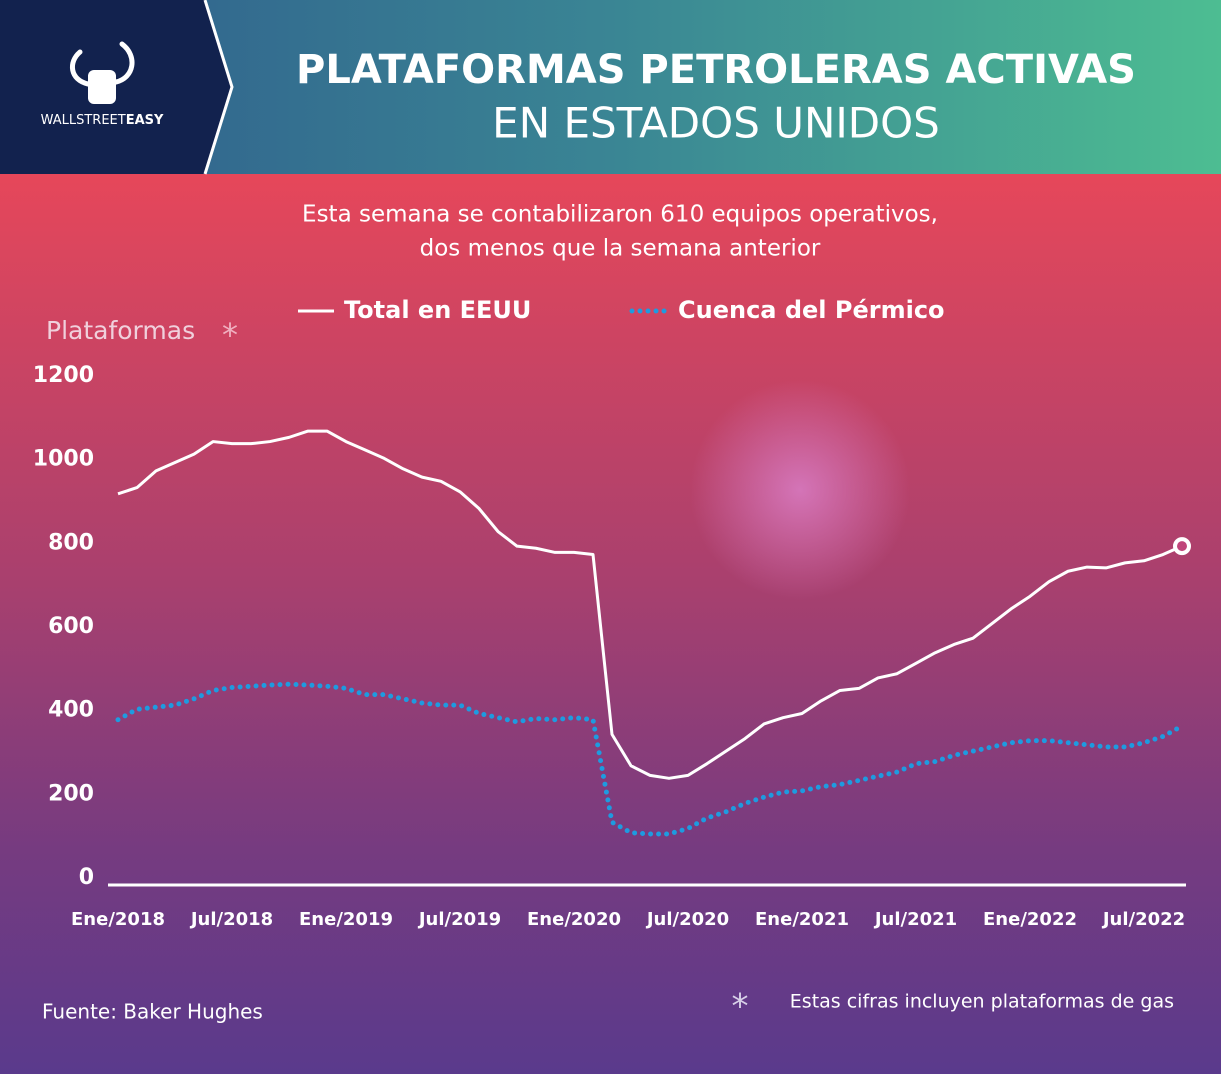  Describe the element at coordinates (1030, 919) in the screenshot. I see `x-tick-label: Ene/2022` at that location.